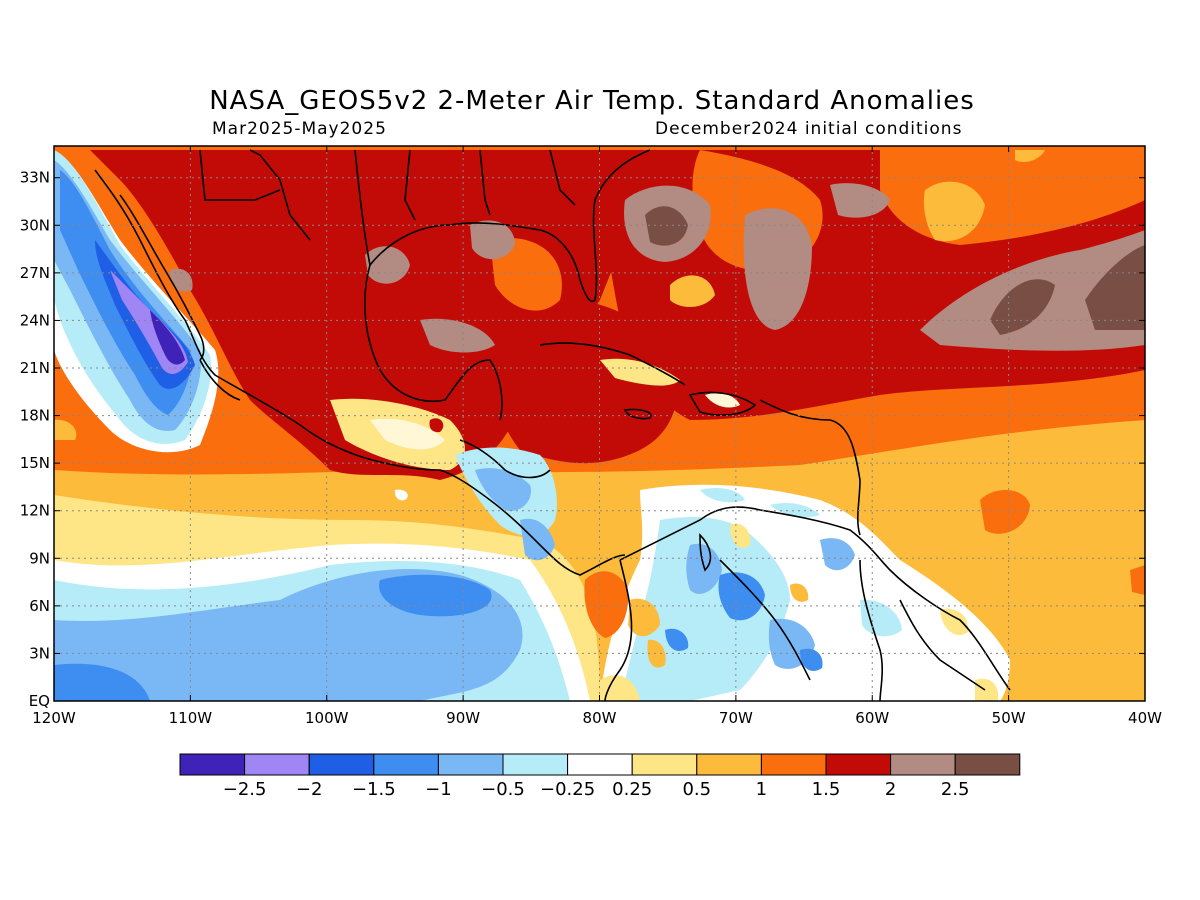  What do you see at coordinates (35, 178) in the screenshot?
I see `lat-tick-label: 33N` at bounding box center [35, 178].